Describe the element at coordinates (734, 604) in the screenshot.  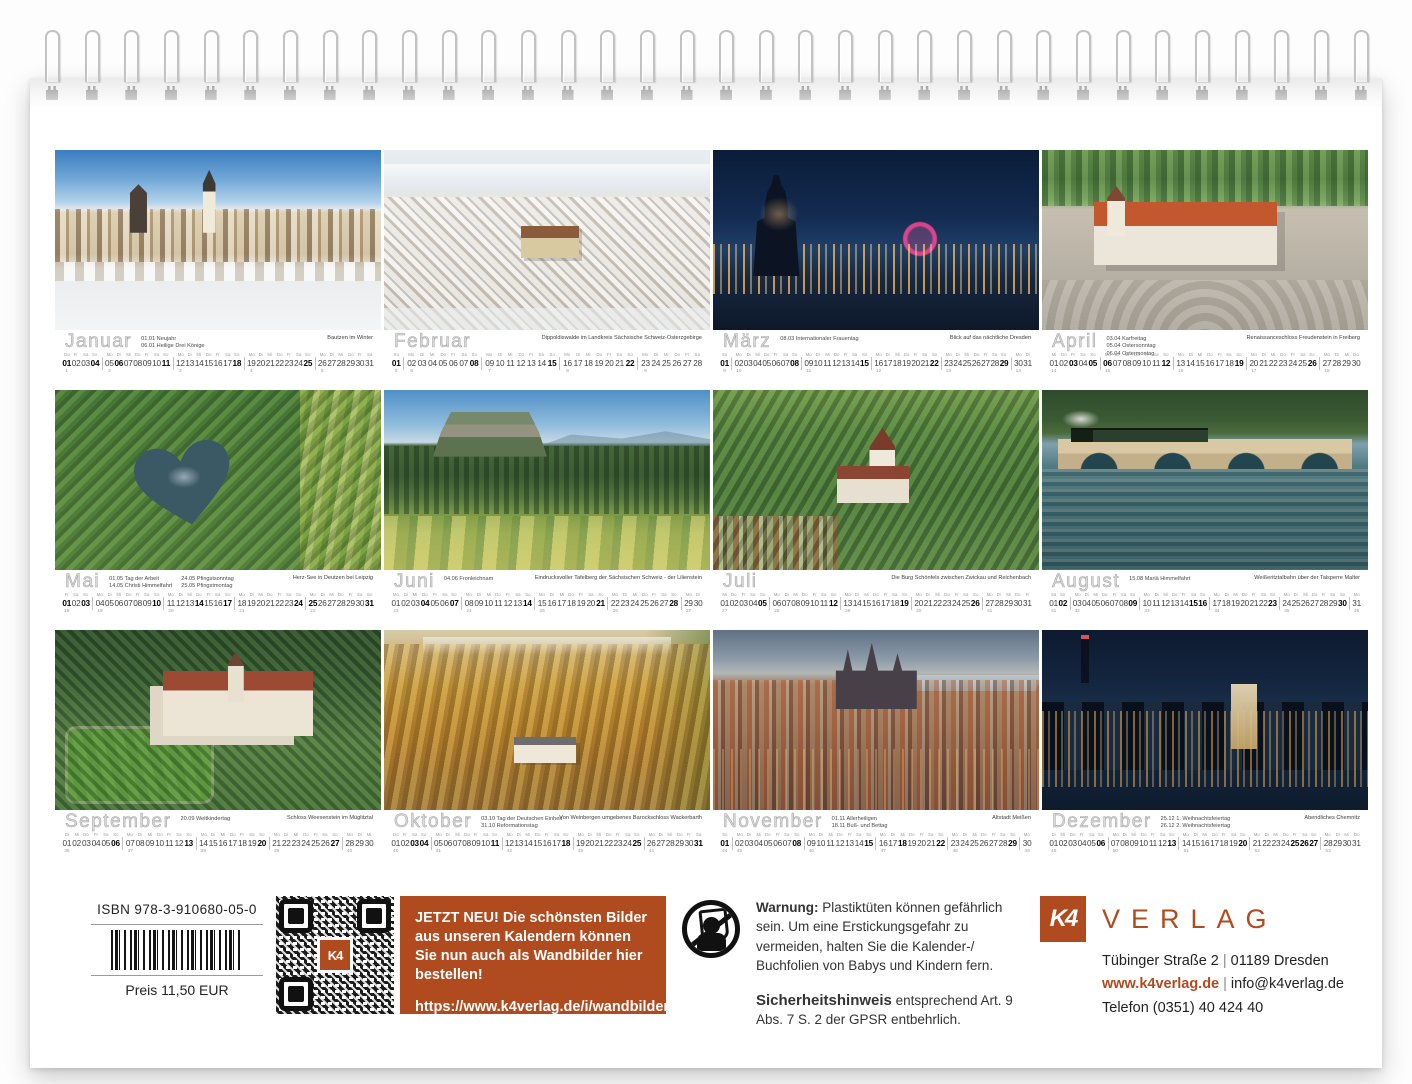
I see `day-cell: Do 02` at that location.